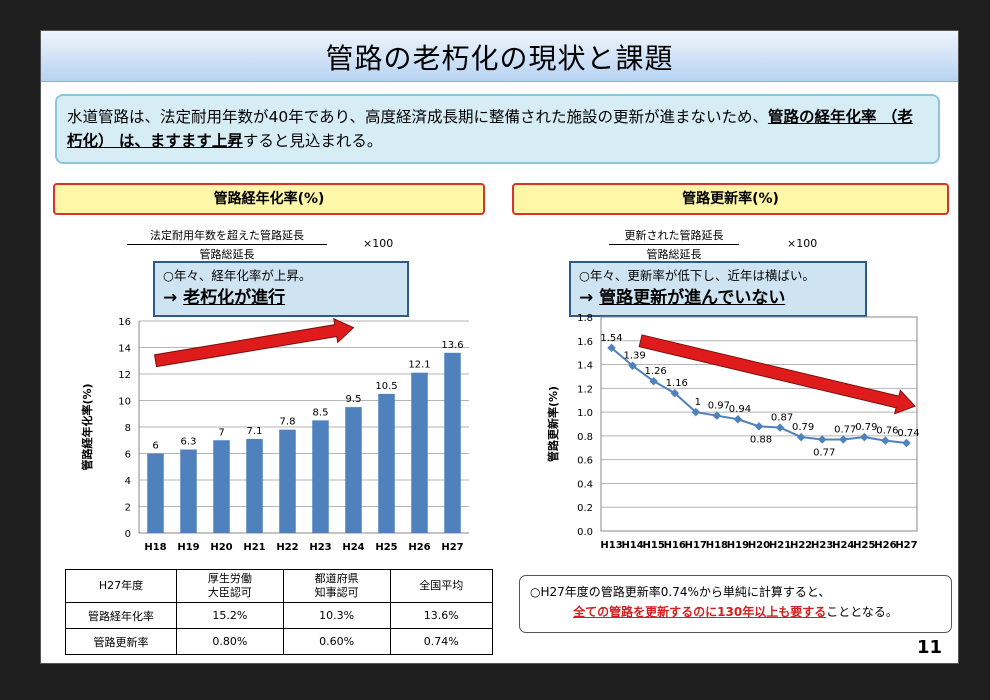 The width and height of the screenshot is (990, 700). I want to click on data-label: 0.74, so click(908, 433).